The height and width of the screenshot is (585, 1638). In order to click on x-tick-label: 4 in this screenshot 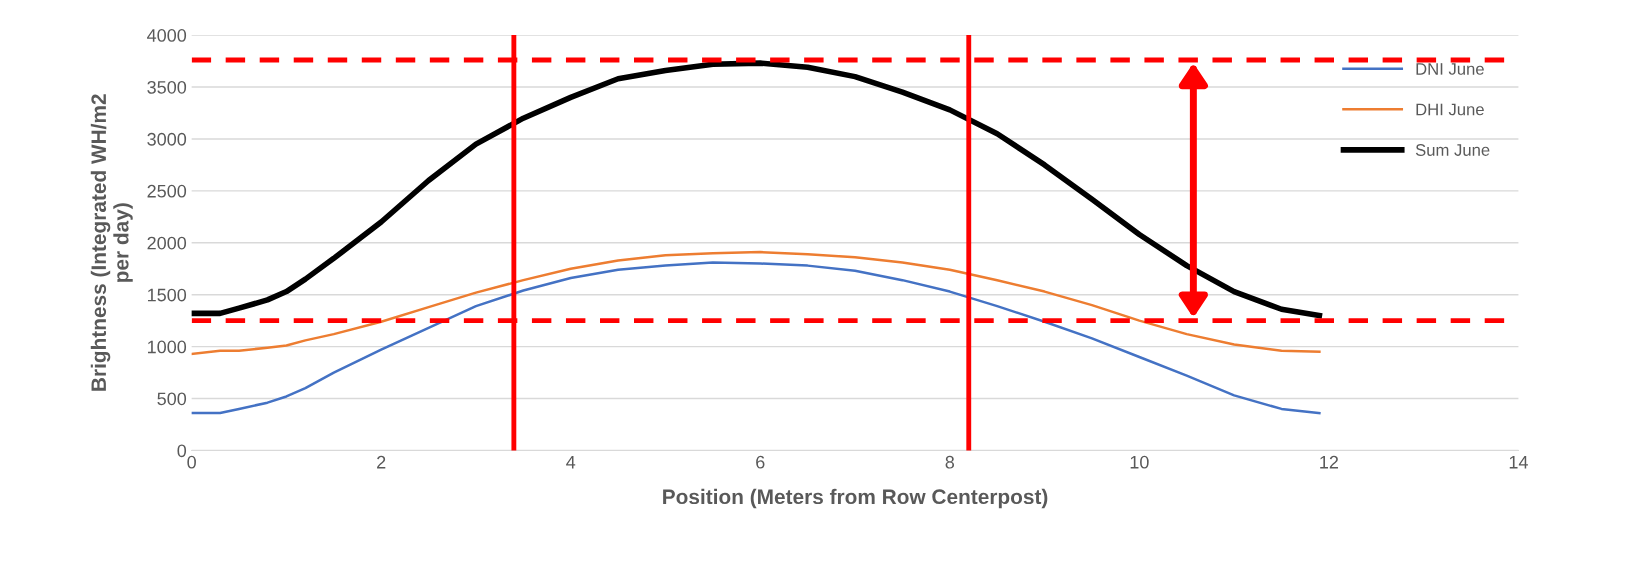, I will do `click(571, 462)`.